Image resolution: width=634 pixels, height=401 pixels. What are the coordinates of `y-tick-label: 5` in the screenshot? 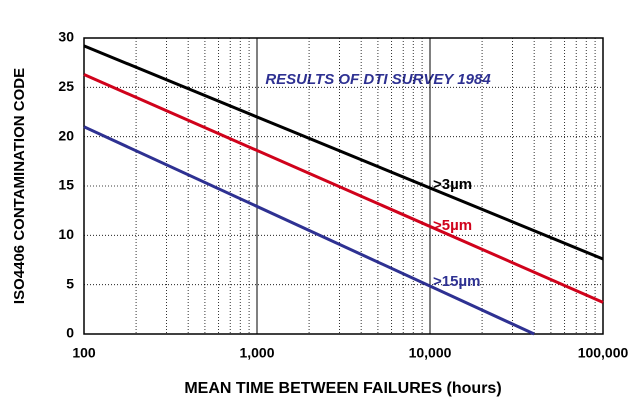 It's located at (70, 283).